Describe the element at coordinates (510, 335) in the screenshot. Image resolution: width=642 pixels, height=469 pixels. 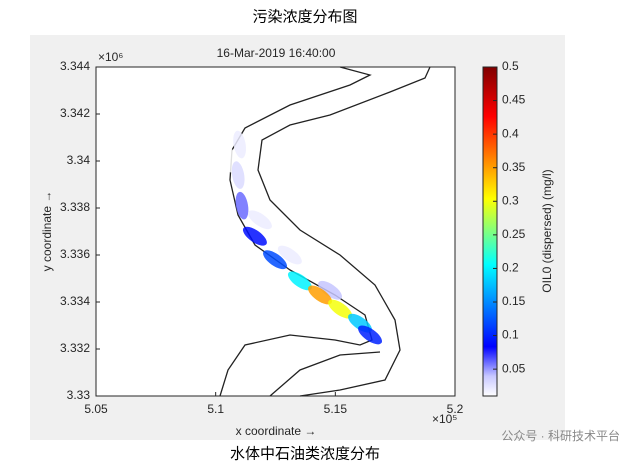
I see `colorbar-tick-label: 0.1` at that location.